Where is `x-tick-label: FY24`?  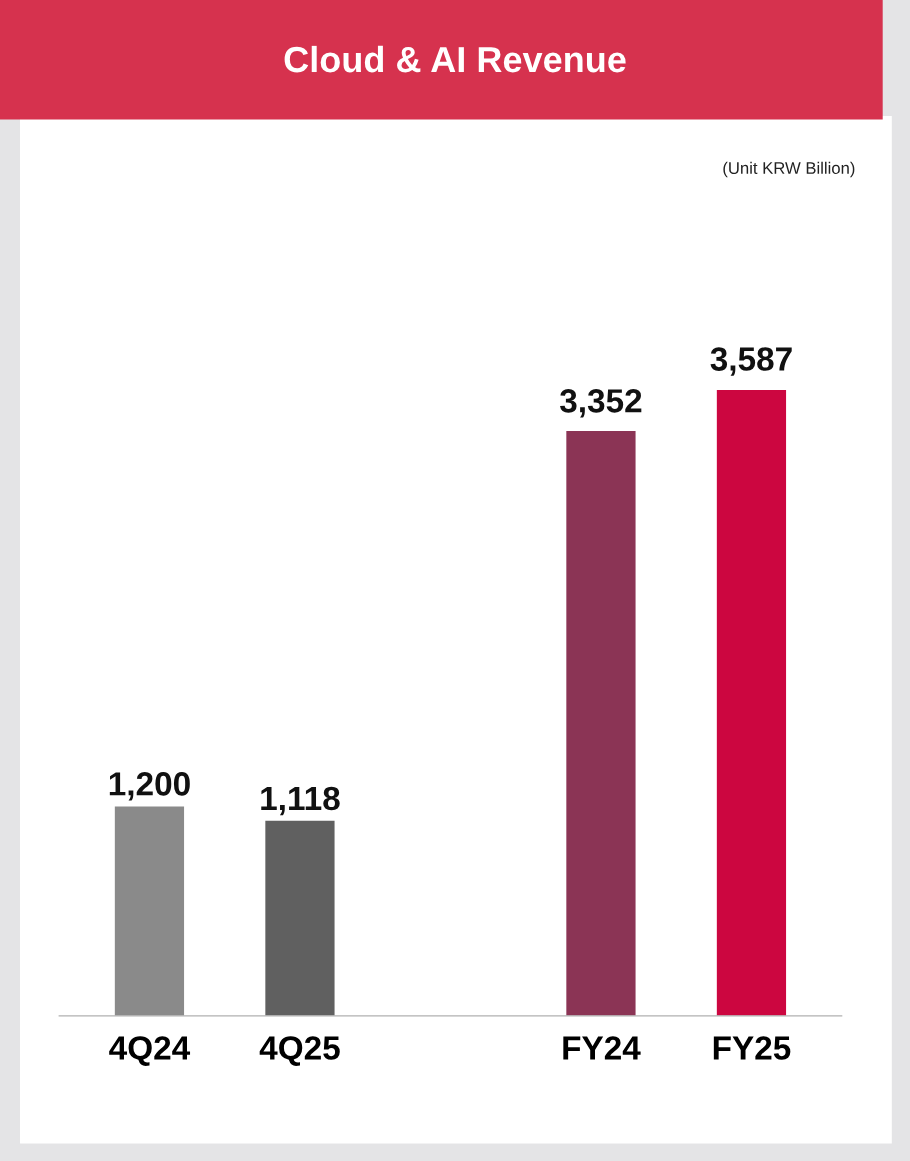
x-tick-label: FY24 is located at coordinates (602, 1048).